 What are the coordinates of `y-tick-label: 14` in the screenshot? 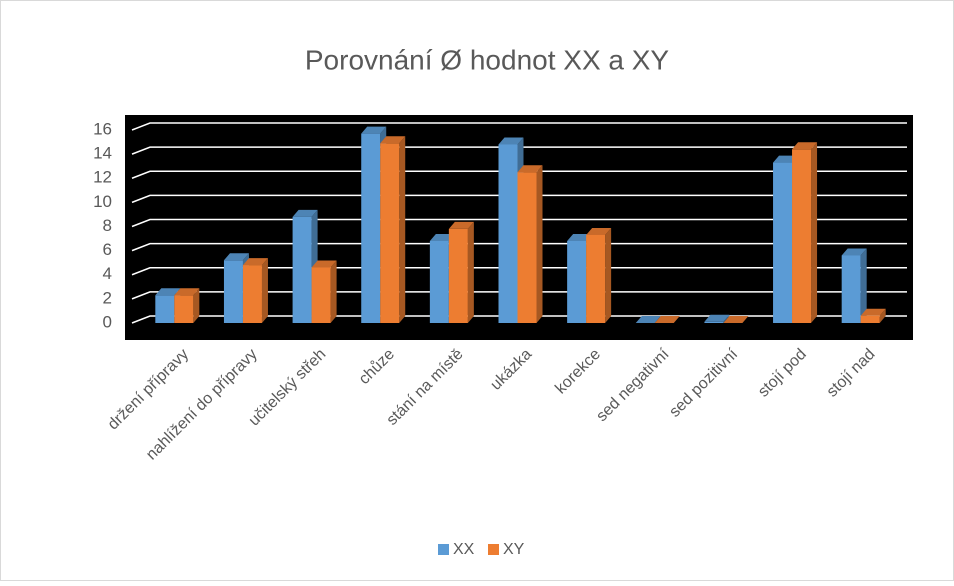 It's located at (102, 153).